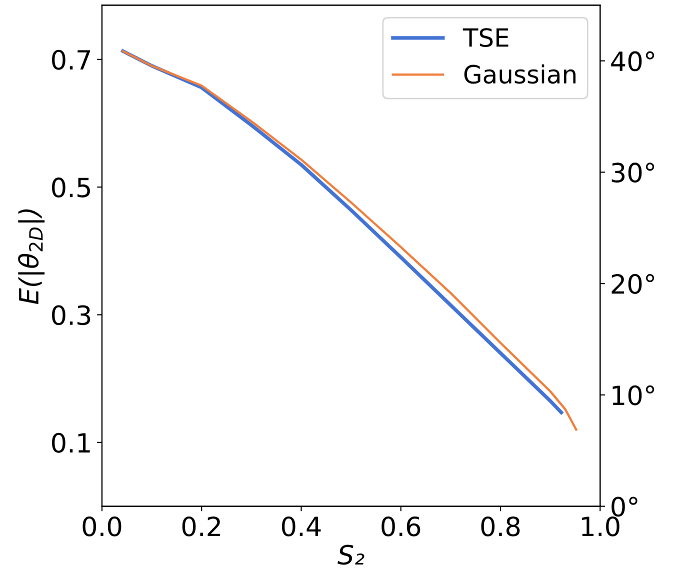 The width and height of the screenshot is (689, 574). I want to click on y2-tick-label: 40°, so click(632, 61).